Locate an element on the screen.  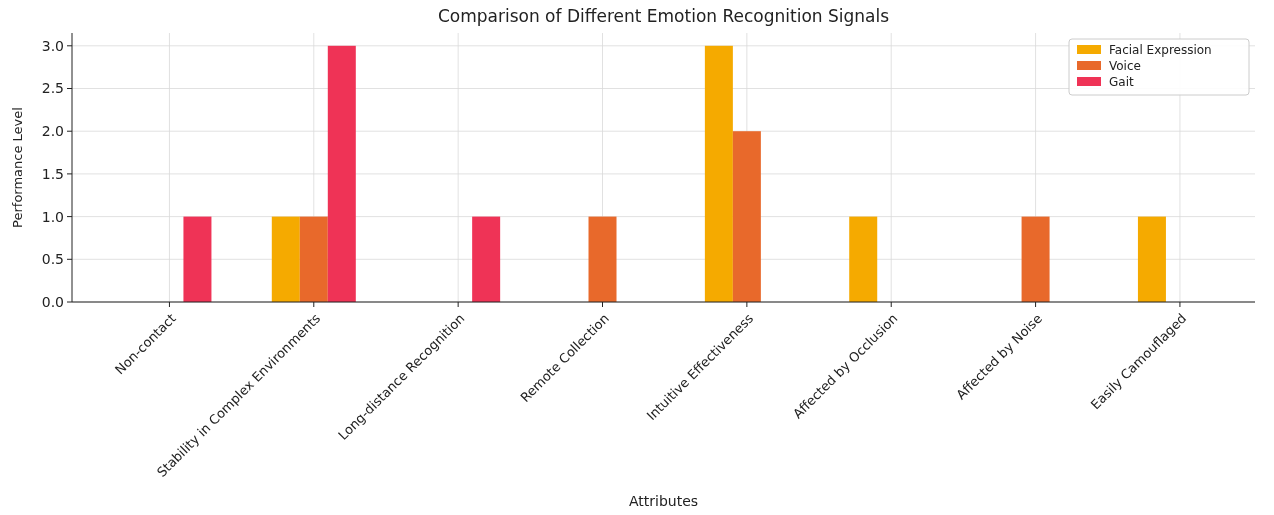
y-tick-label: 0.0 is located at coordinates (52, 301).